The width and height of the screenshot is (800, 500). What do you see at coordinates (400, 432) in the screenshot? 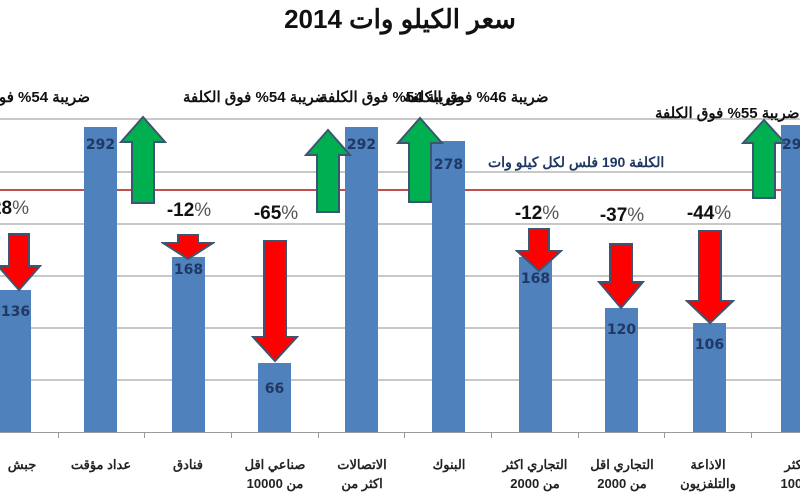
I see `x-axis` at bounding box center [400, 432].